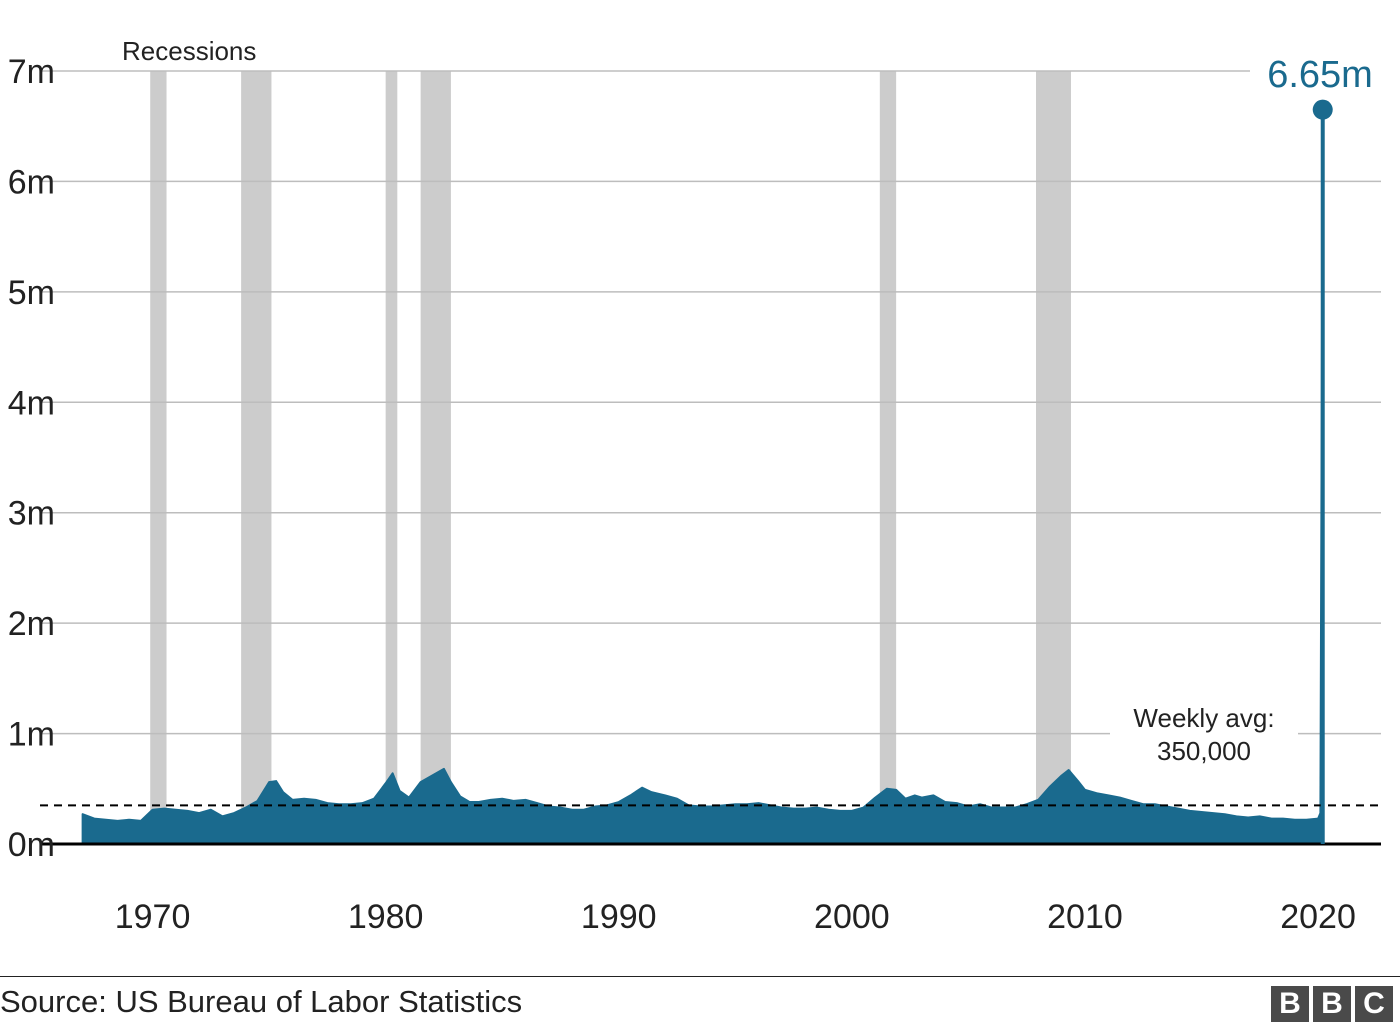 The image size is (1400, 1024). I want to click on average-label-line2: 350,000, so click(1204, 751).